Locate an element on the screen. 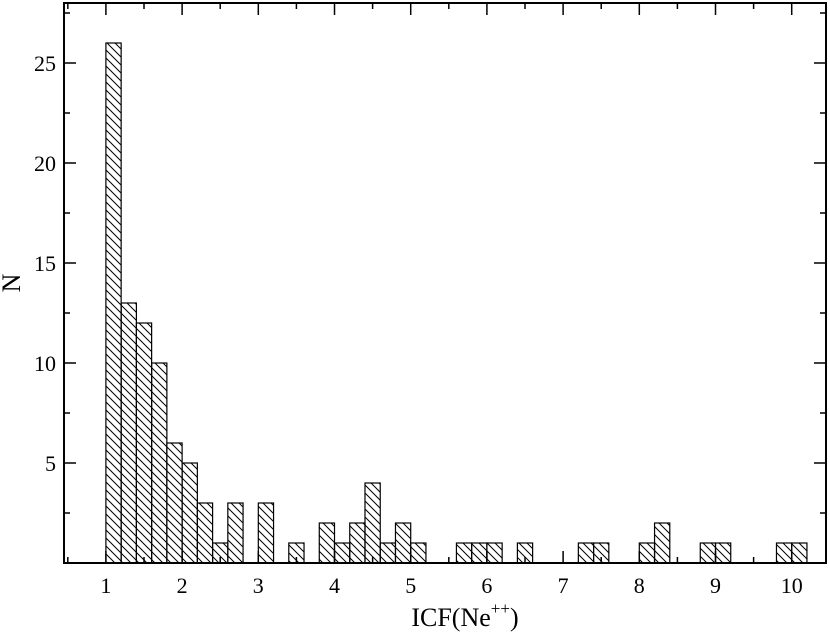 The image size is (830, 635). x-tick-label: 9 is located at coordinates (715, 585).